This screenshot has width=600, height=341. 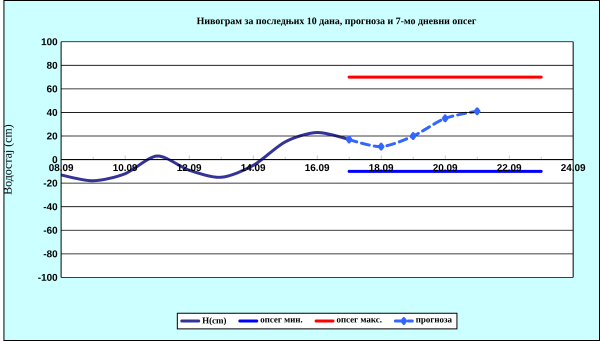 What do you see at coordinates (281, 320) in the screenshot?
I see `legend-label: опсег мин.` at bounding box center [281, 320].